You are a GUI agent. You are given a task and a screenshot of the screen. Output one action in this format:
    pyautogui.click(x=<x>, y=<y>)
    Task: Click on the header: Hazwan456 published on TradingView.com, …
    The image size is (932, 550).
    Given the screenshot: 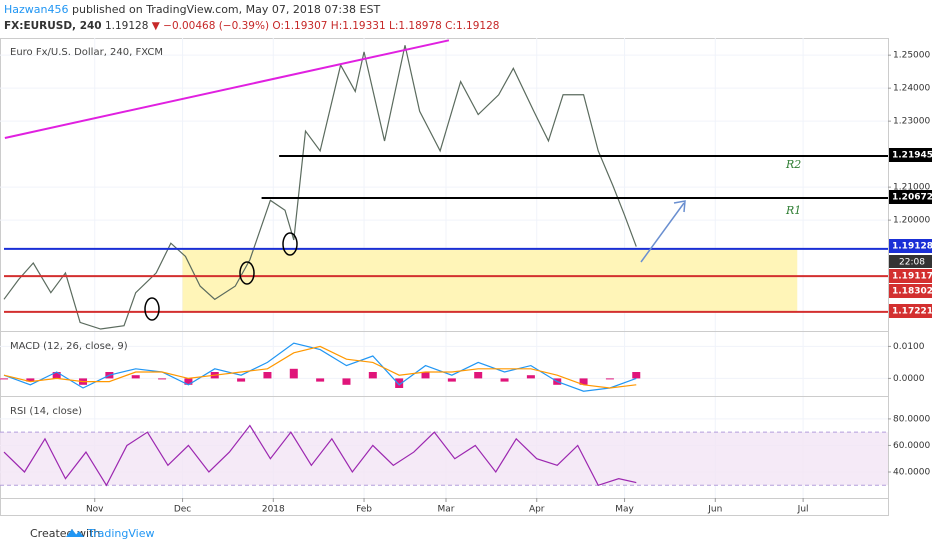 What is the action you would take?
    pyautogui.click(x=251, y=18)
    